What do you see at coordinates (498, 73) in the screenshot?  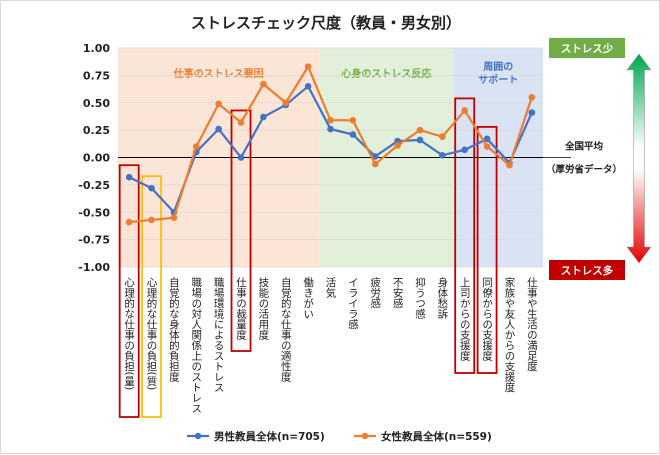 I see `region-label: 周囲のサポート` at bounding box center [498, 73].